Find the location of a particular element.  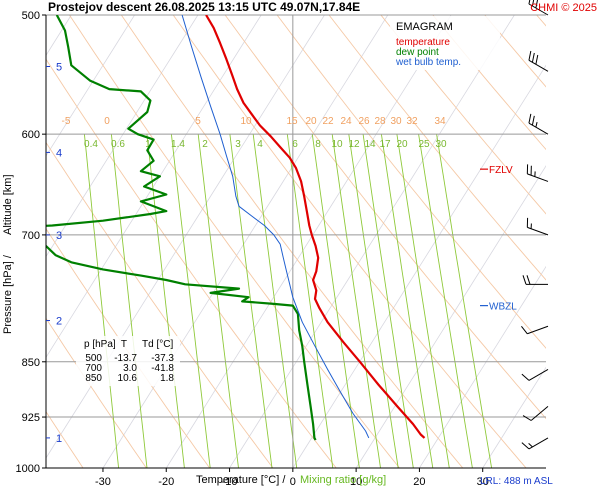

legend-item-temperature: temperature is located at coordinates (423, 42).